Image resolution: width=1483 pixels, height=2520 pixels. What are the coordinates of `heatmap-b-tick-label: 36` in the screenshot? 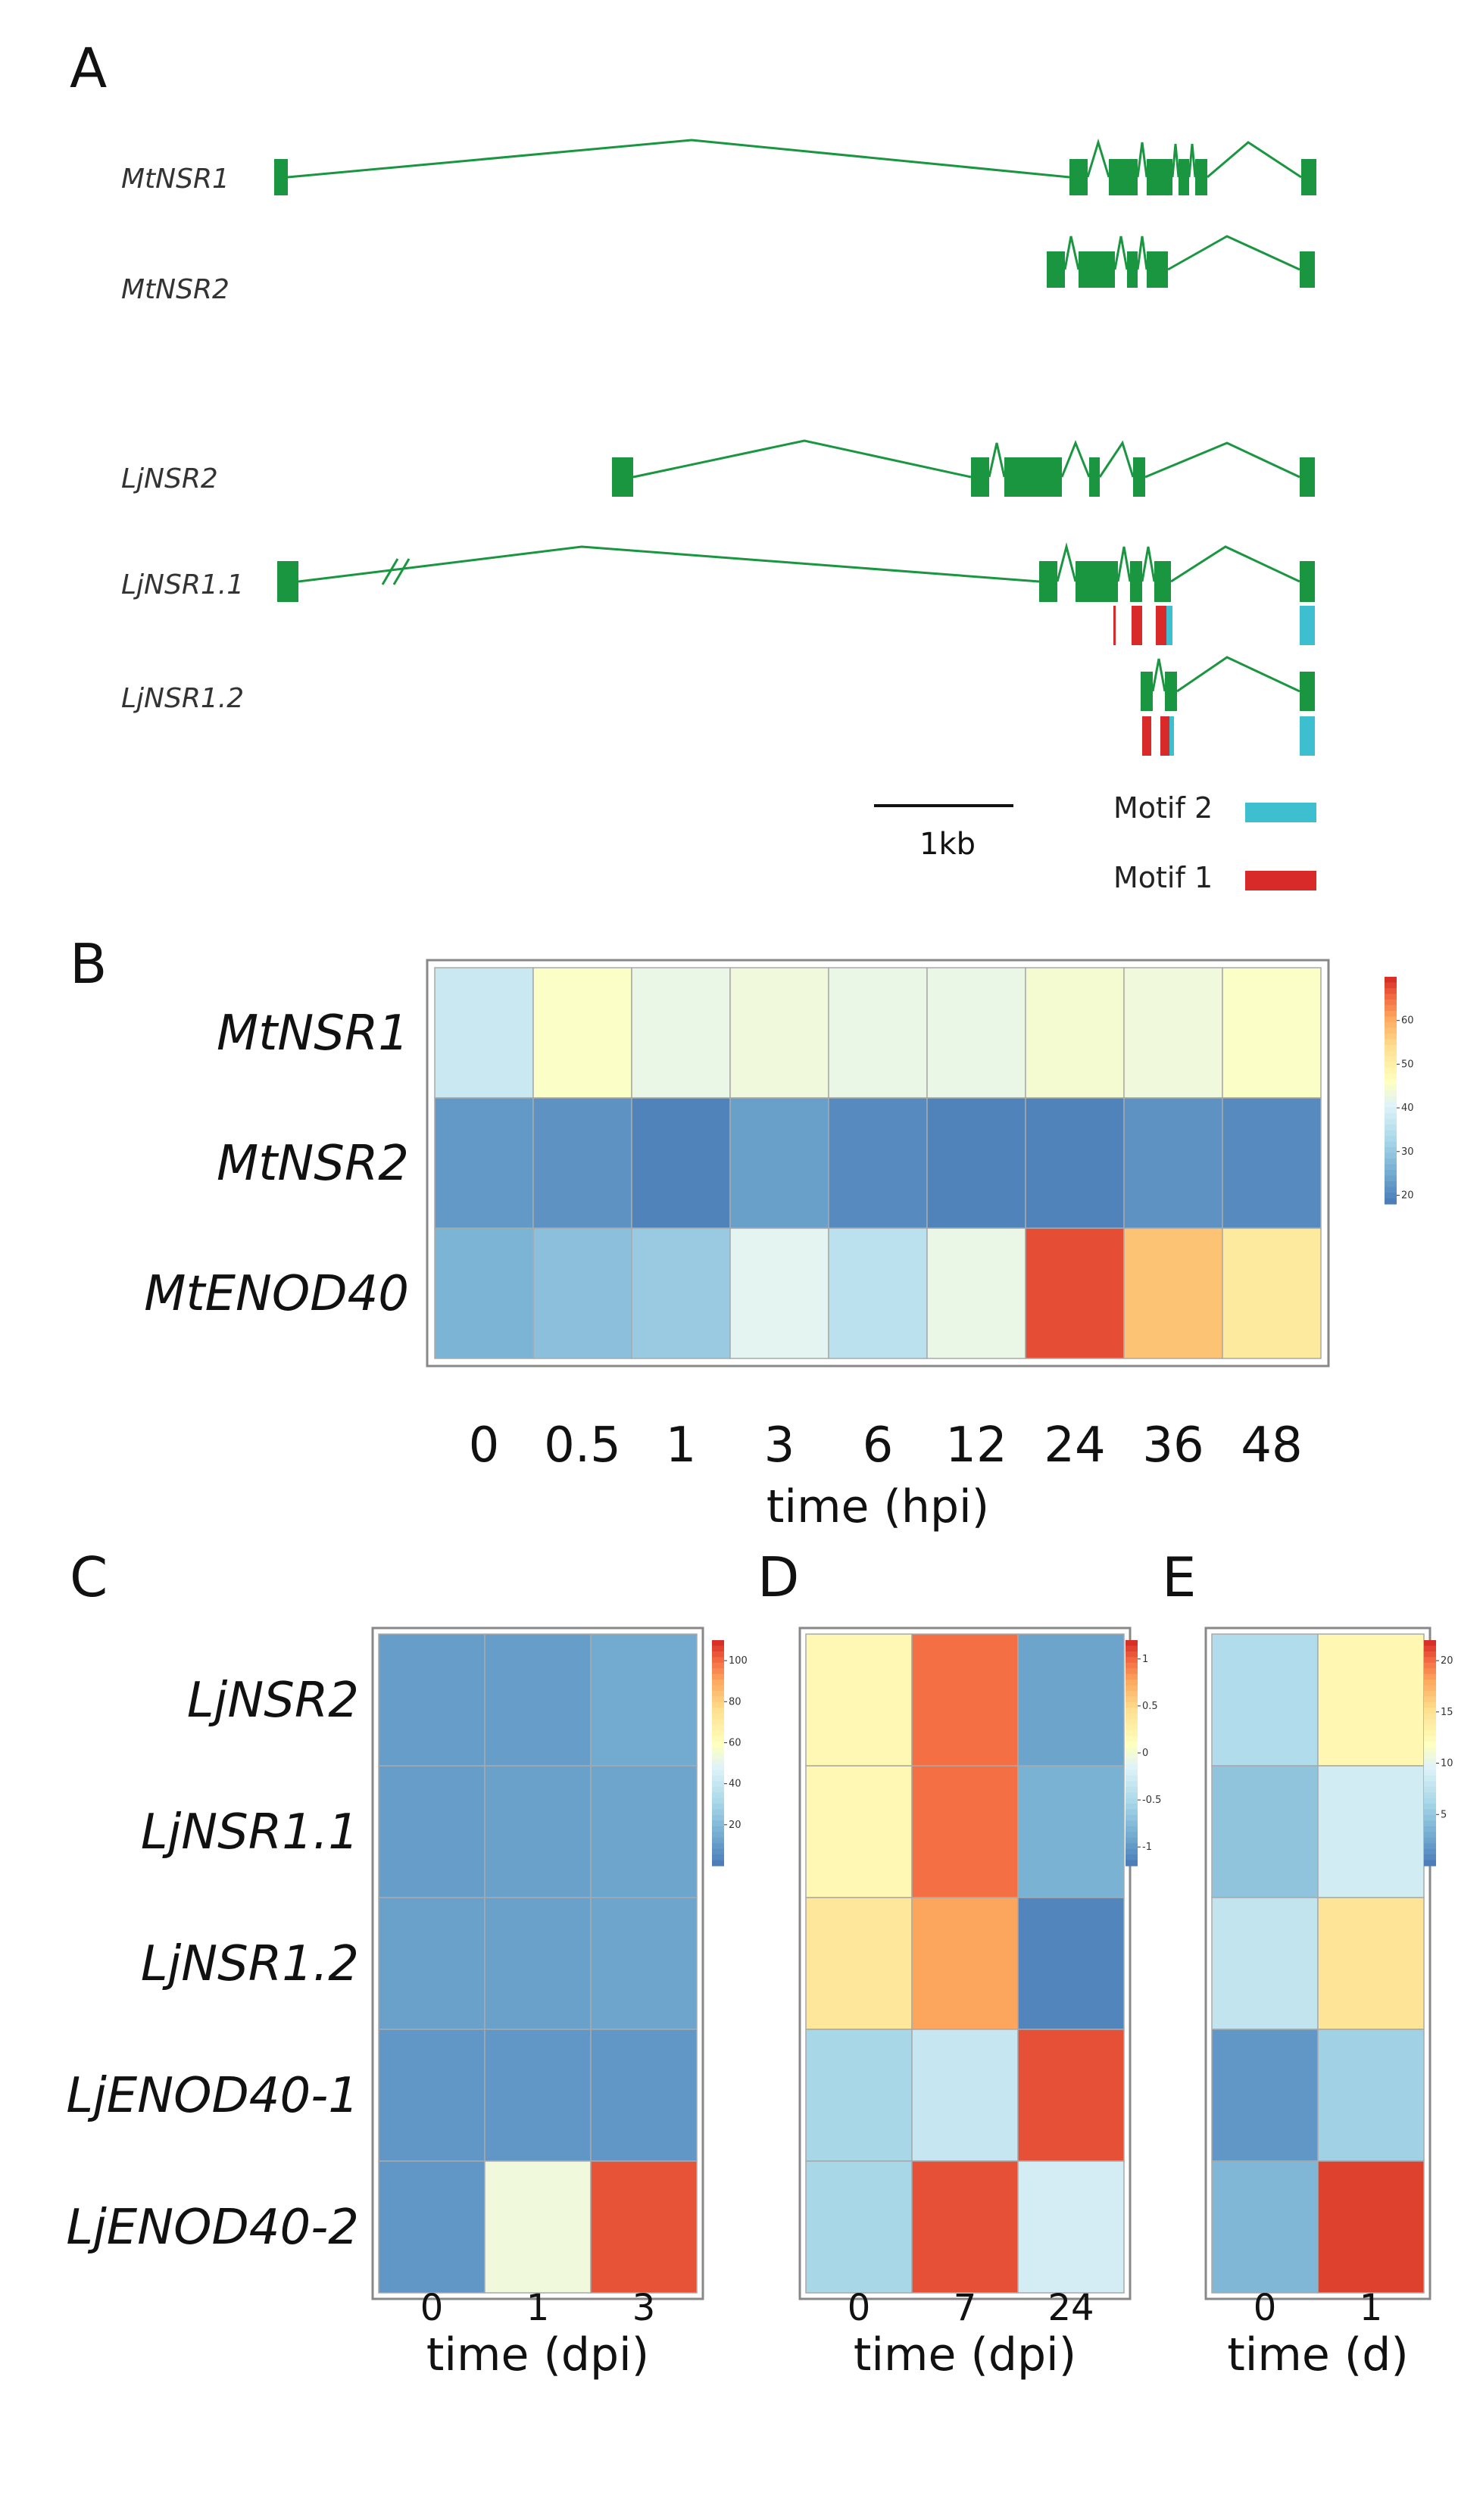 It's located at (1173, 1446).